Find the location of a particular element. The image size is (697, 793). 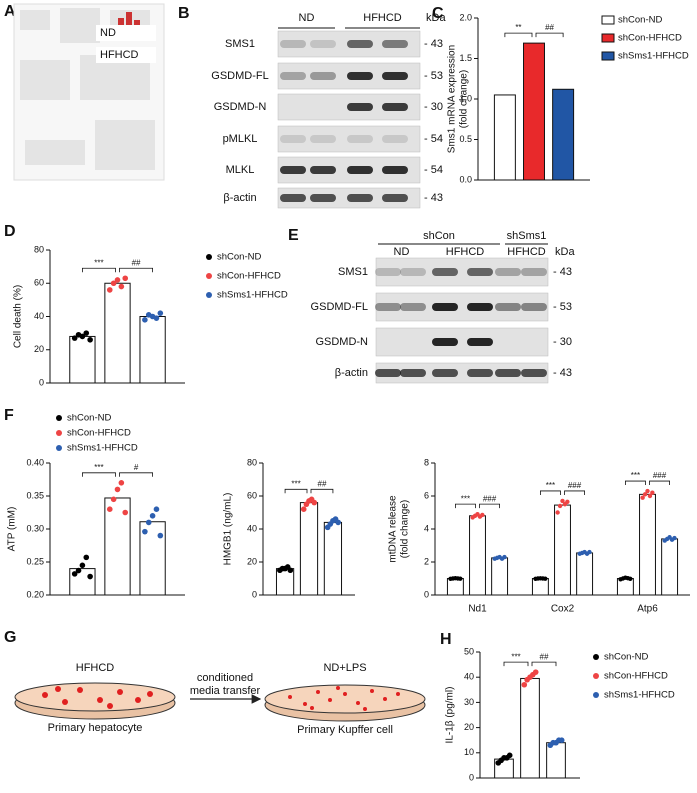

y-axis-label: (fold change) is located at coordinates (464, 99).